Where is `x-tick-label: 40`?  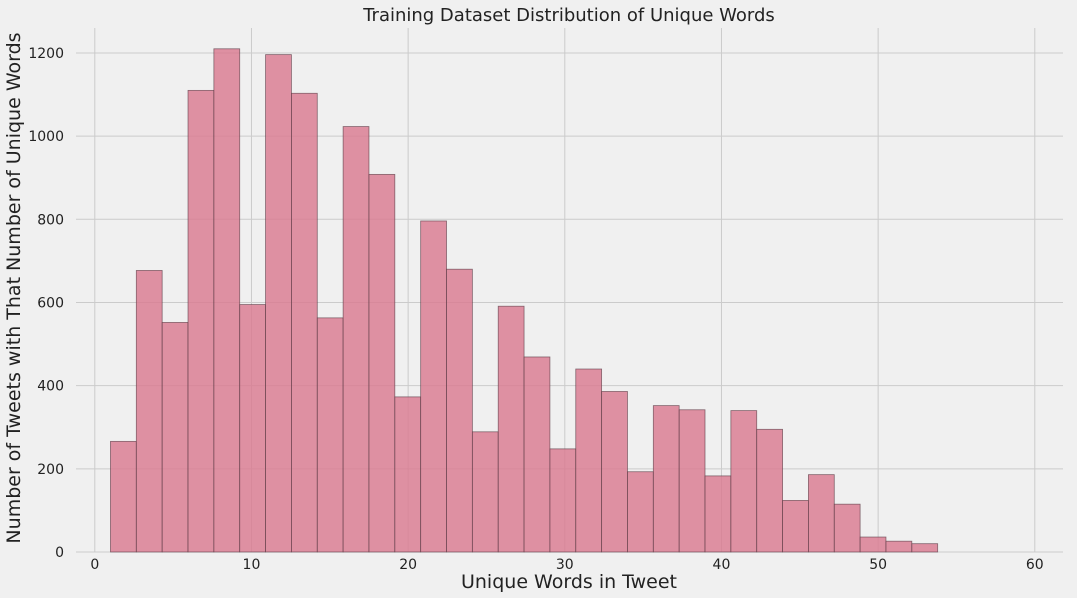
x-tick-label: 40 is located at coordinates (722, 565).